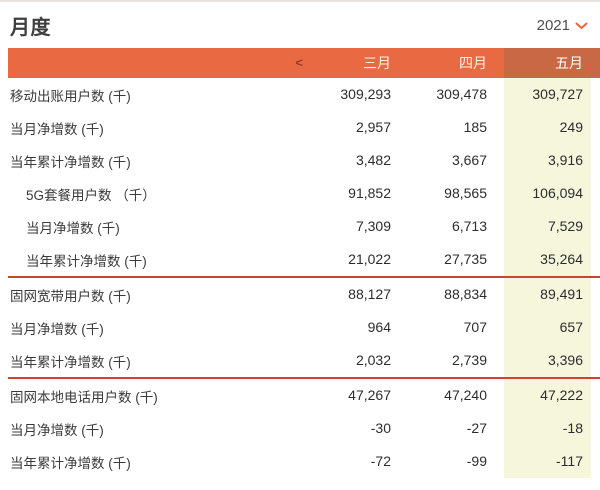 The height and width of the screenshot is (490, 600). I want to click on cell-may: 657, so click(552, 327).